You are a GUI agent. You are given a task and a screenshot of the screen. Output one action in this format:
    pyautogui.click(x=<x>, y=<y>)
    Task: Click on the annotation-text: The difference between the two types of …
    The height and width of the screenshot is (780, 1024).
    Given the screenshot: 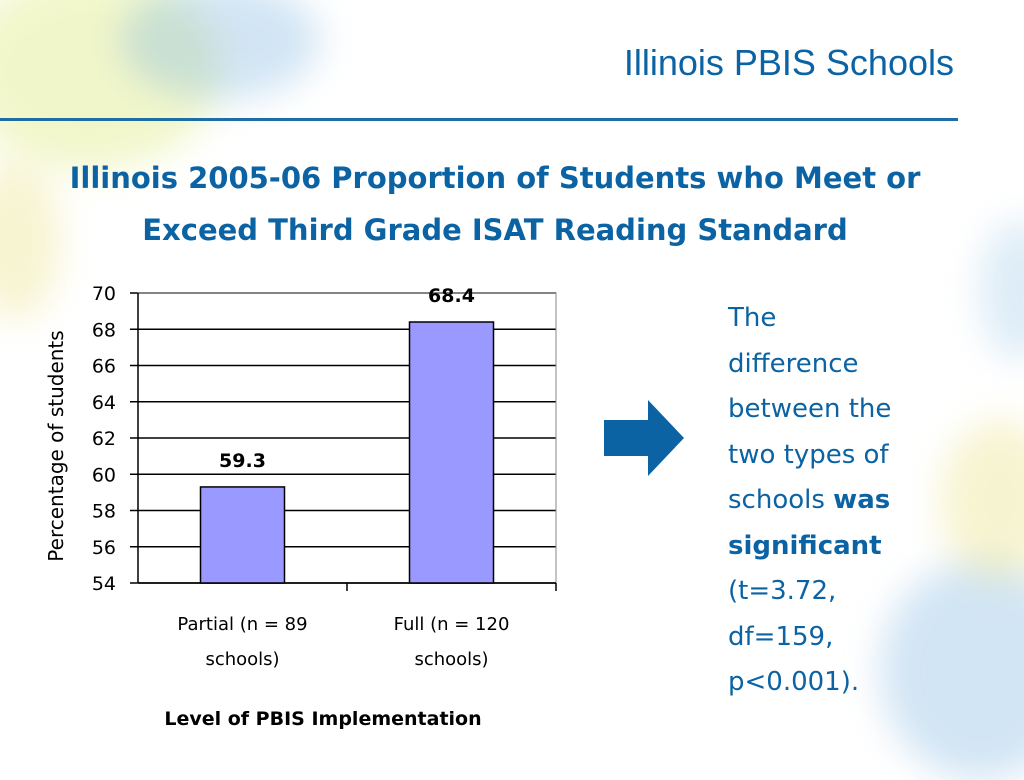 What is the action you would take?
    pyautogui.click(x=843, y=501)
    